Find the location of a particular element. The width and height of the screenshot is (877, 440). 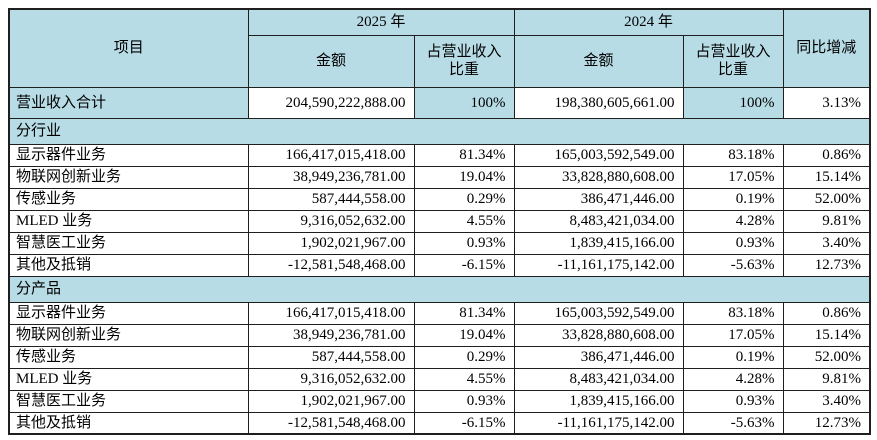

col-header-yoy: 同比增减 is located at coordinates (826, 48).